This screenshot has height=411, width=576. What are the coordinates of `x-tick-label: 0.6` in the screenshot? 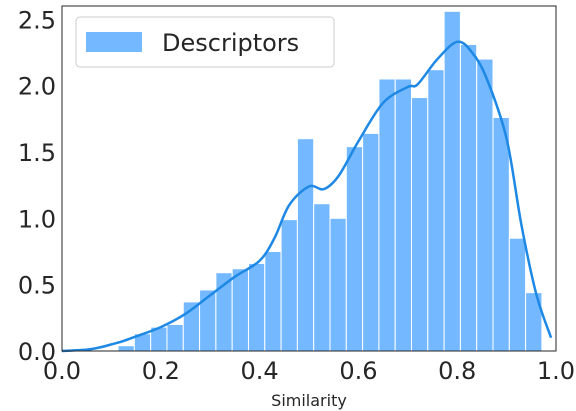 It's located at (358, 371).